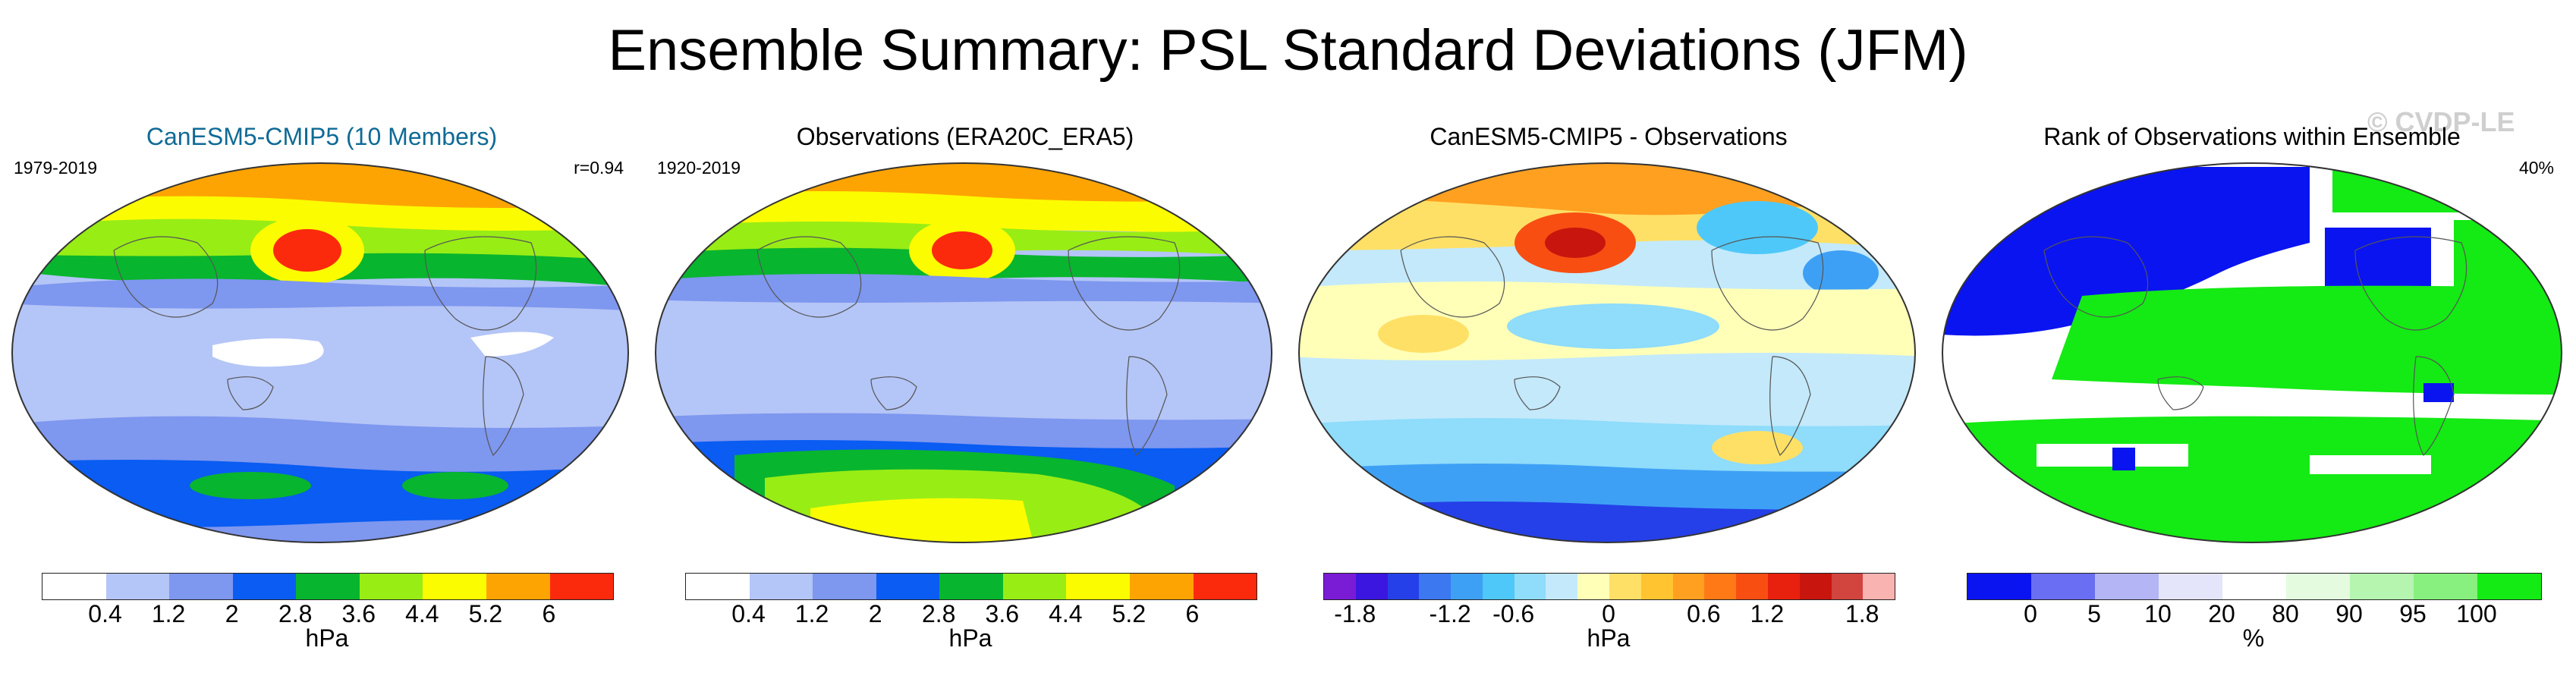  What do you see at coordinates (699, 168) in the screenshot?
I see `period-label: 1920-2019` at bounding box center [699, 168].